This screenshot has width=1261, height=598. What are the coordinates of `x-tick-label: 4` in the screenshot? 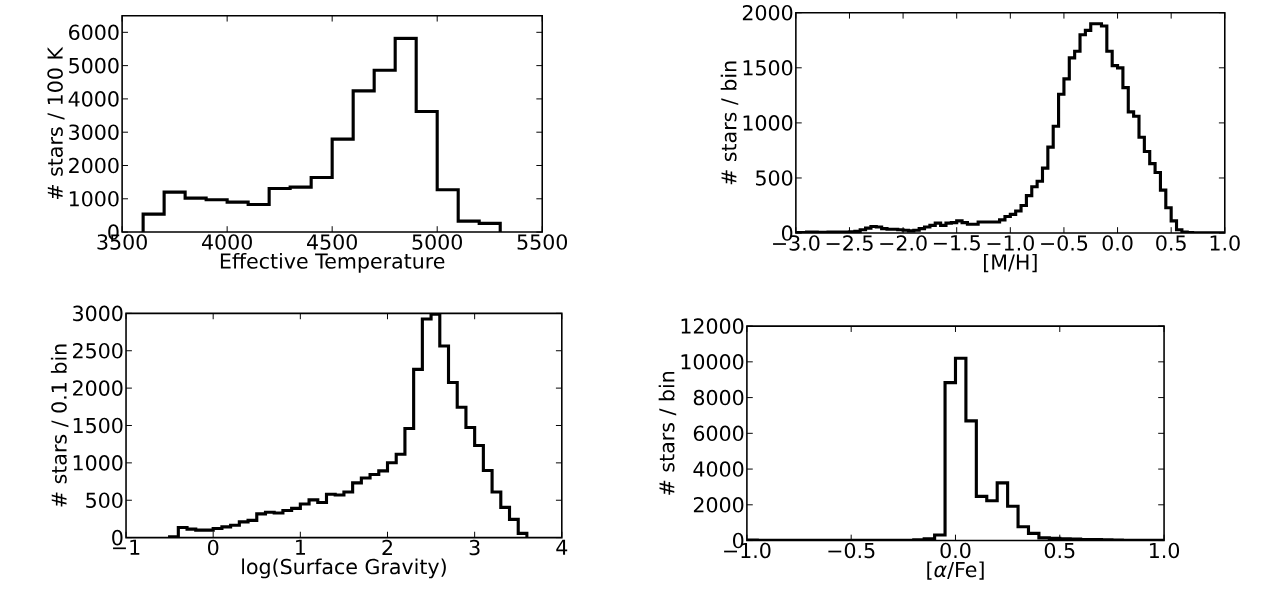 It's located at (562, 547).